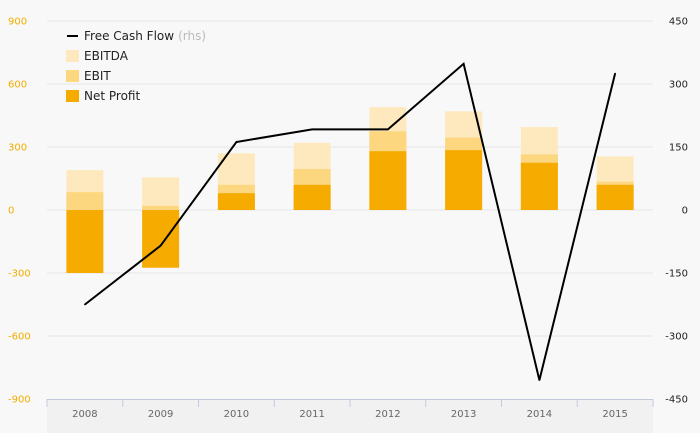 Image resolution: width=700 pixels, height=433 pixels. What do you see at coordinates (17, 85) in the screenshot?
I see `y-left-tick-label: 600` at bounding box center [17, 85].